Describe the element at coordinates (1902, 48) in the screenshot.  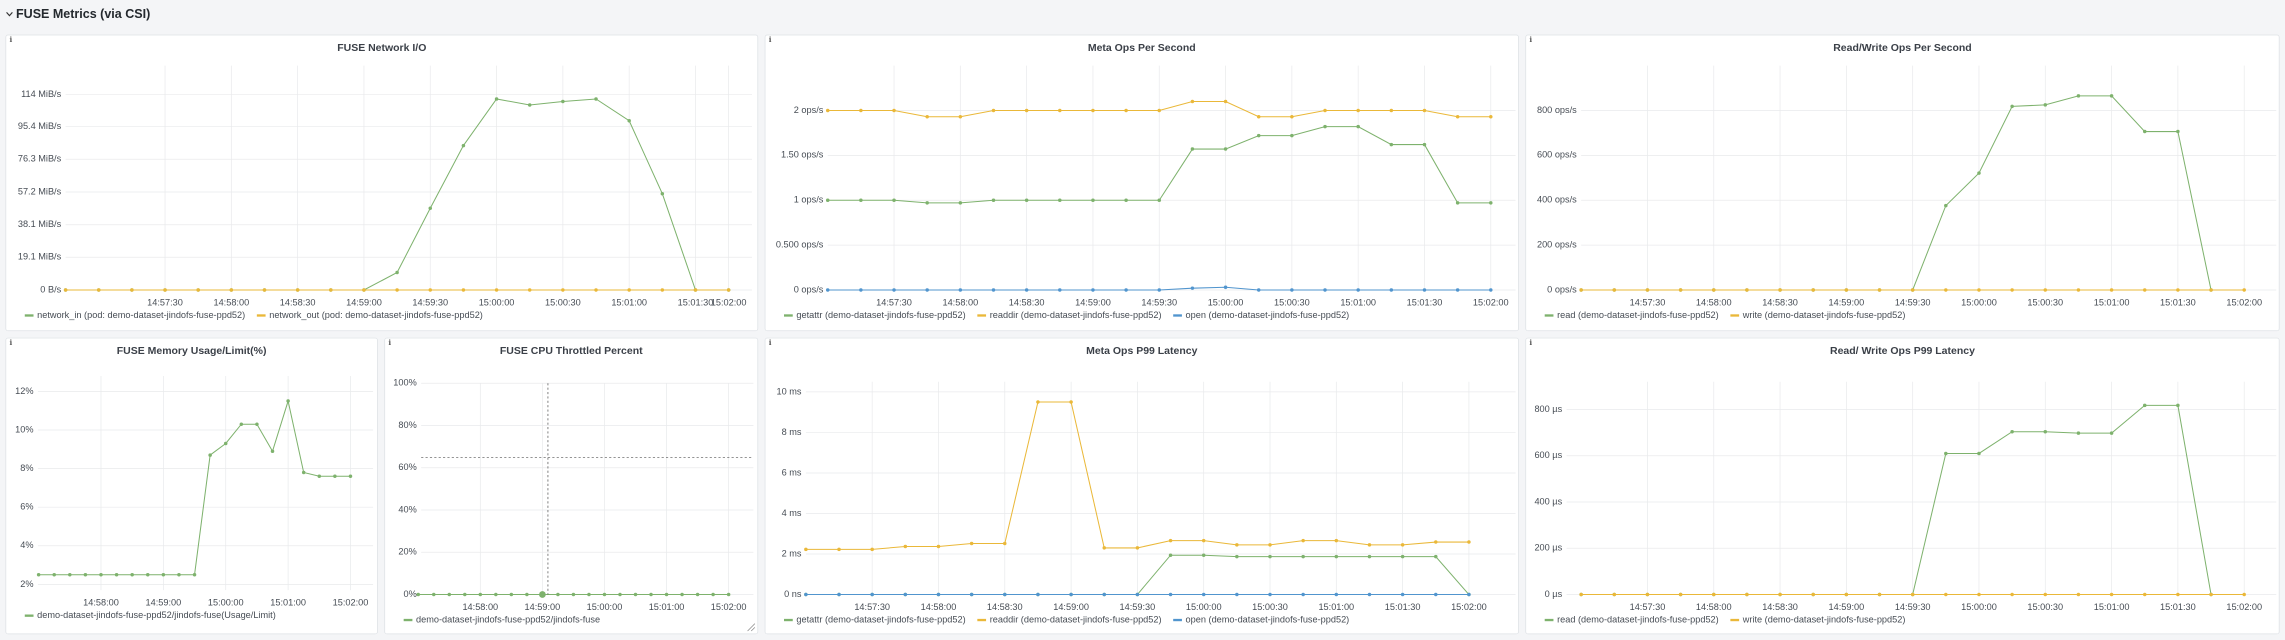
I see `panel-title: Read/Write Ops Per Second` at that location.